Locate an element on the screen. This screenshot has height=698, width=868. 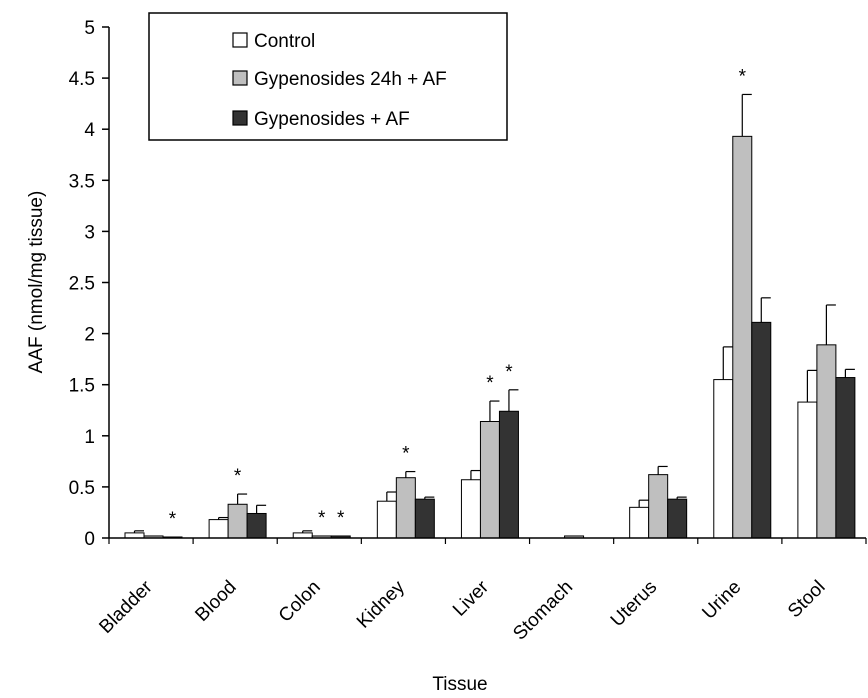
y-tick-label: 0 is located at coordinates (89, 539).